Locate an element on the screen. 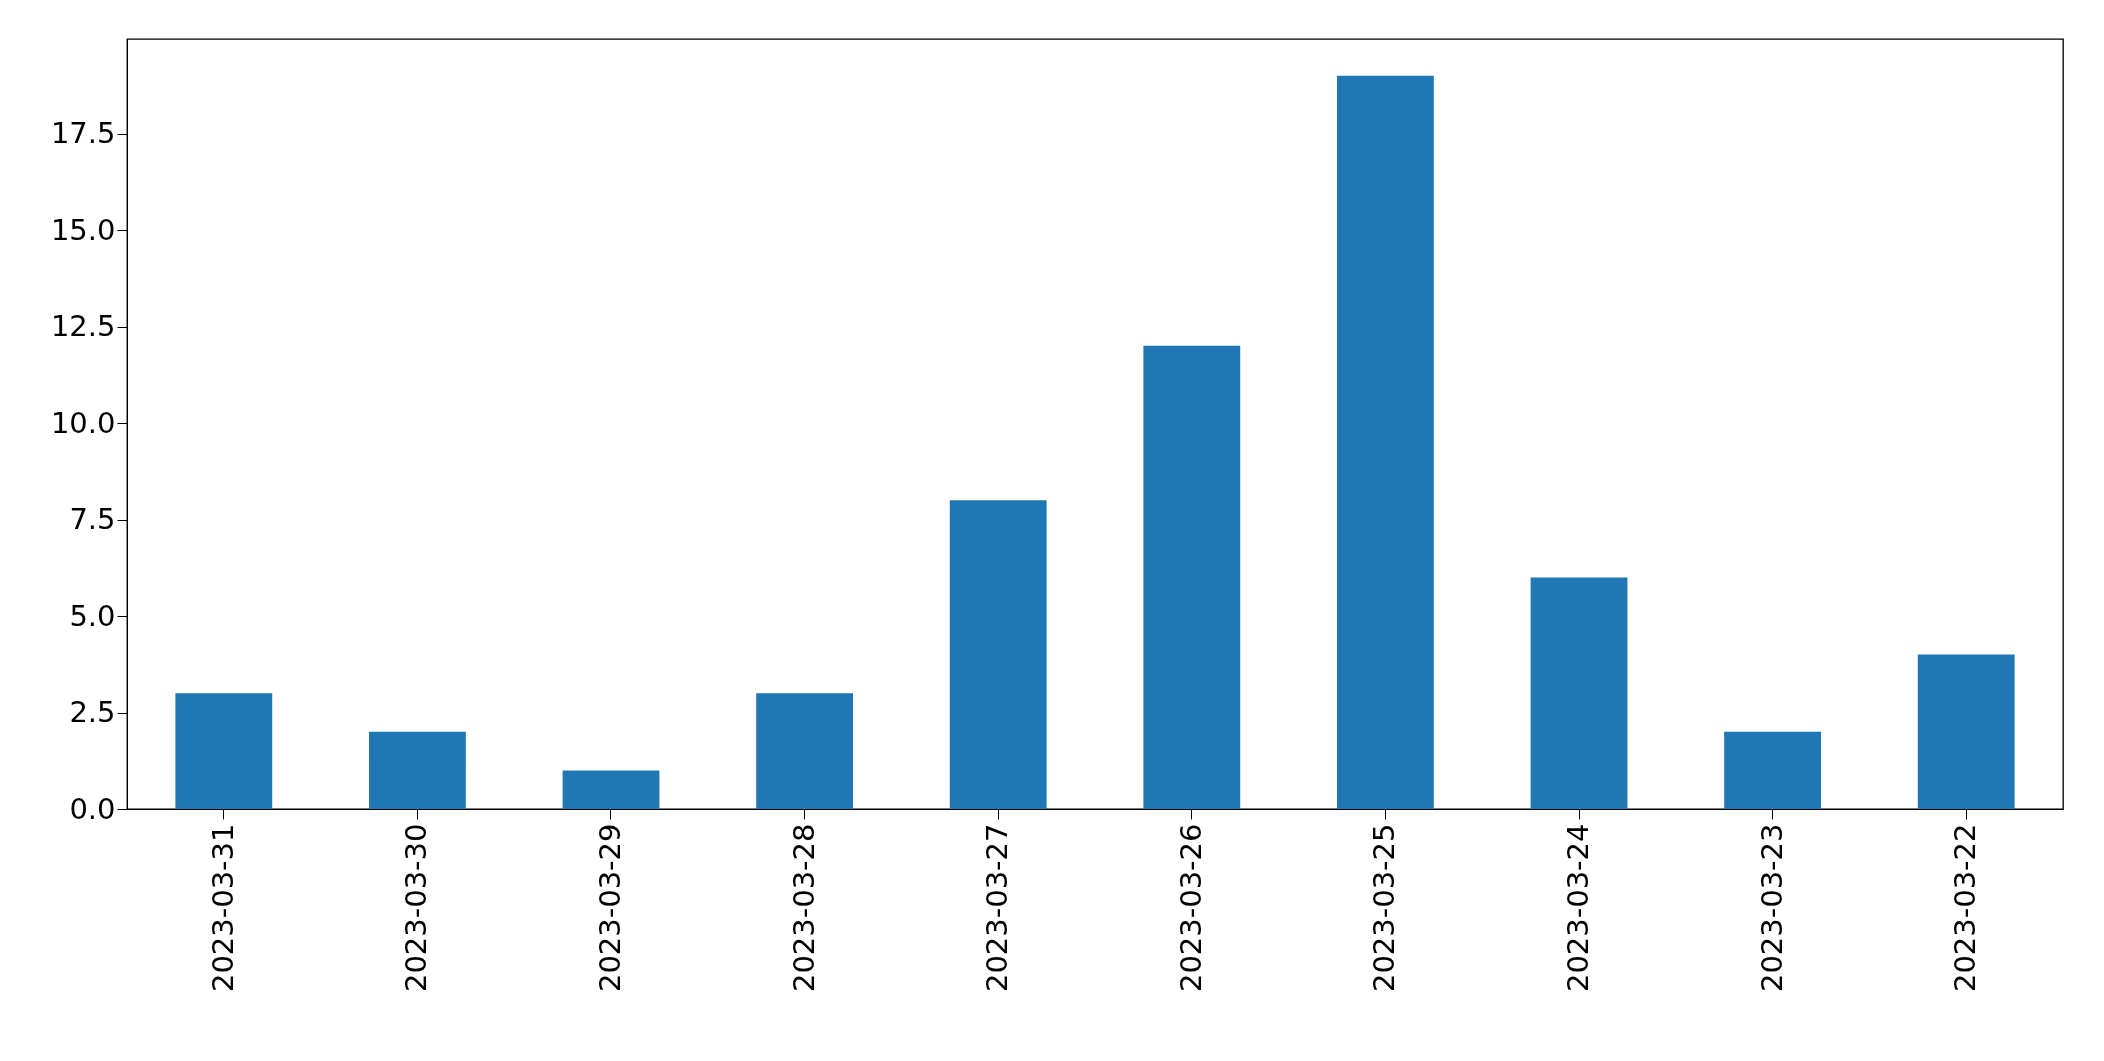 Image resolution: width=2104 pixels, height=1061 pixels. x-tick-label: 2023-03-29 is located at coordinates (610, 908).